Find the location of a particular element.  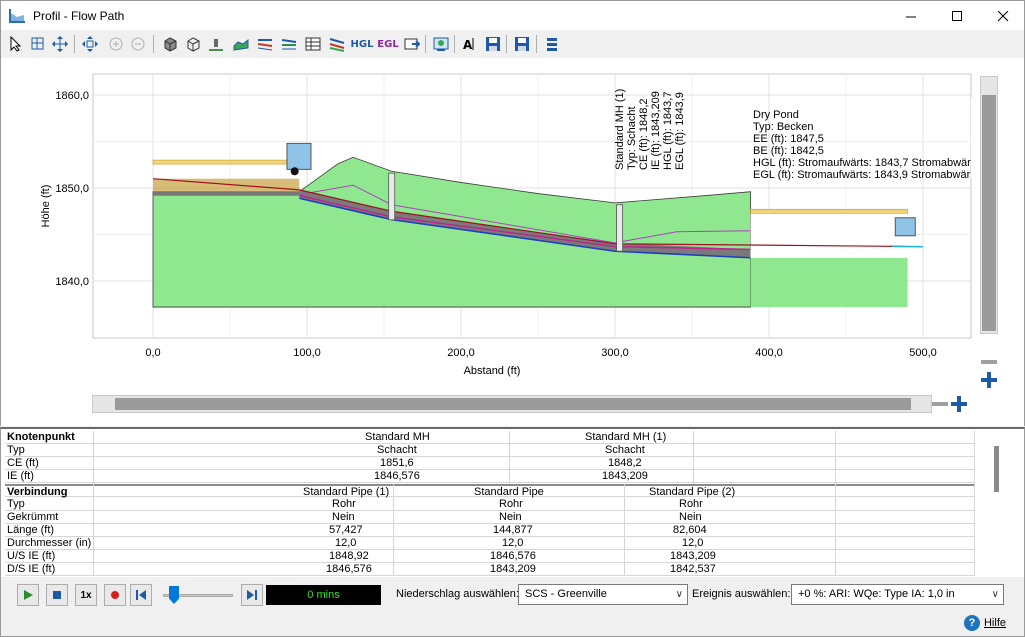

row-label: Typ is located at coordinates (16, 504).